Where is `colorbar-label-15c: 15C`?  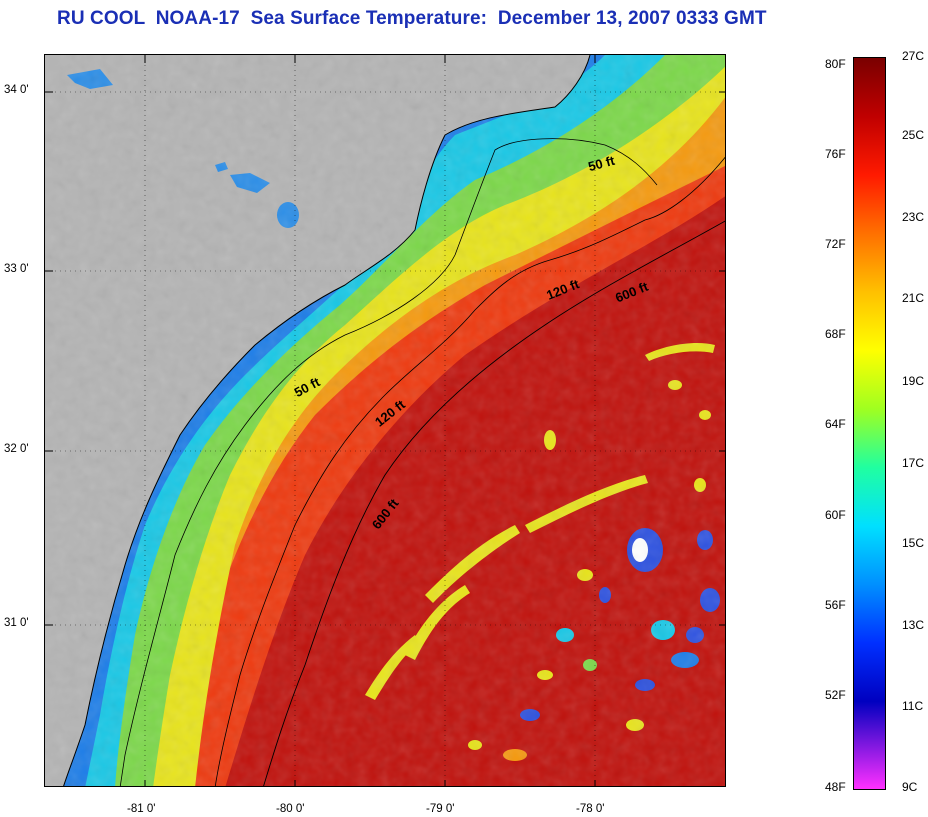
colorbar-label-15c: 15C is located at coordinates (913, 543).